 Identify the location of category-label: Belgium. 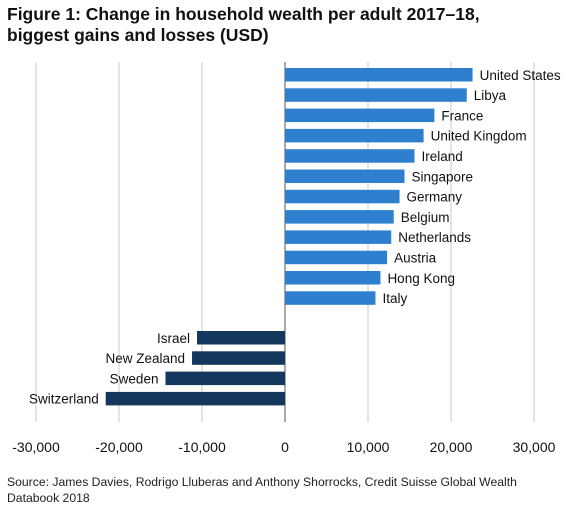
(425, 217).